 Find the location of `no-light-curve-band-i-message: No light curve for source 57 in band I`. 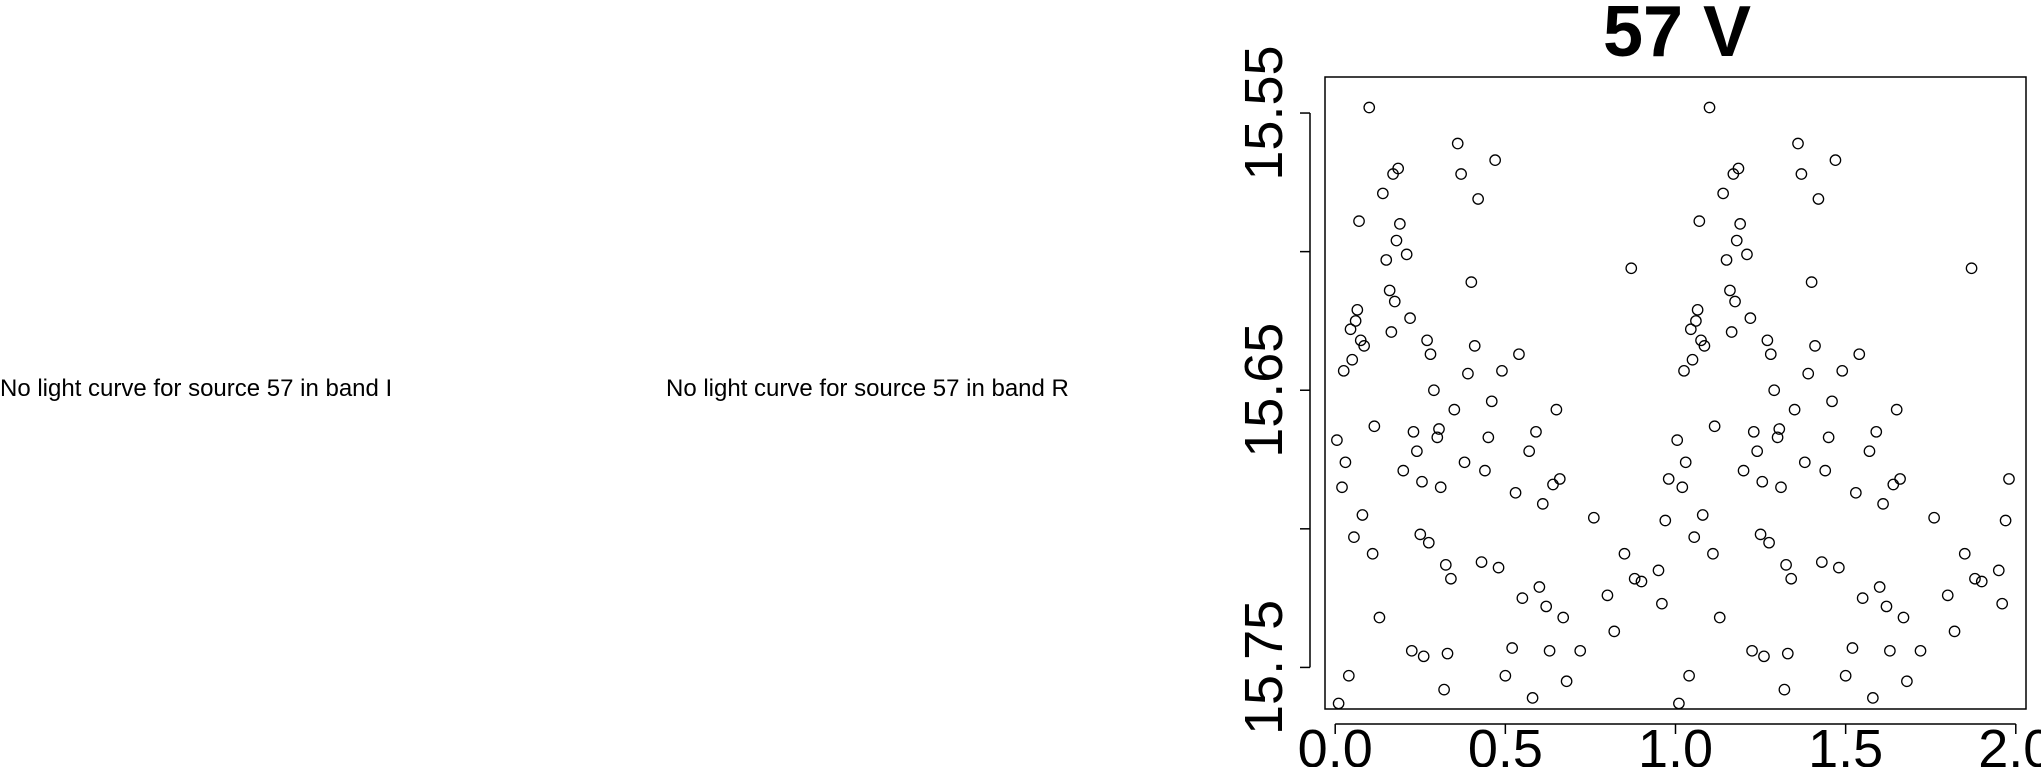

no-light-curve-band-i-message: No light curve for source 57 in band I is located at coordinates (196, 388).